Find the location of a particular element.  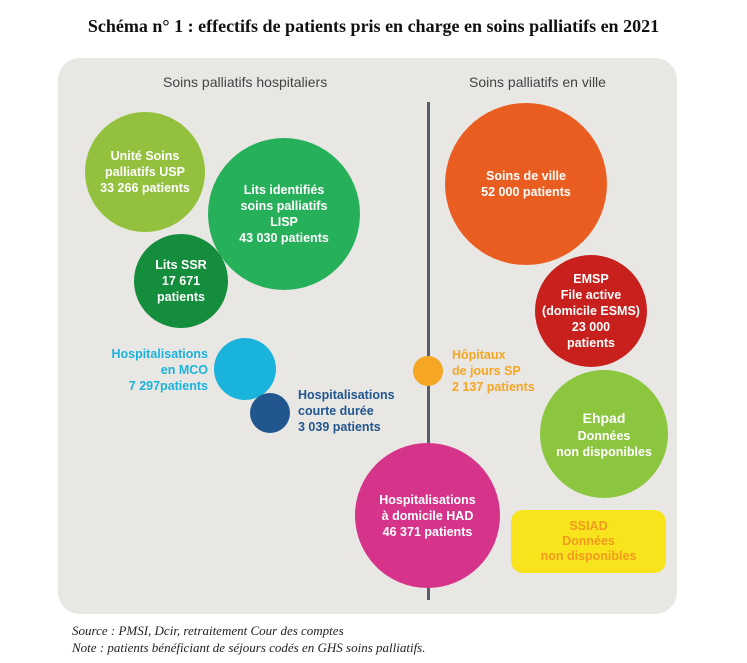

bubble-hopitaux-de-jours is located at coordinates (428, 371).